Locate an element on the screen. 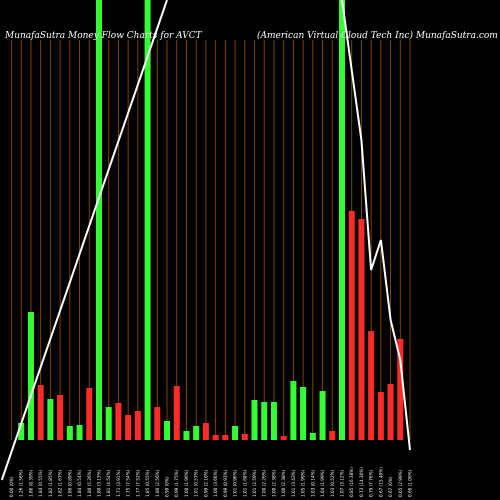  x-tick-label: 1.00 (3.66%) is located at coordinates (215, 483).